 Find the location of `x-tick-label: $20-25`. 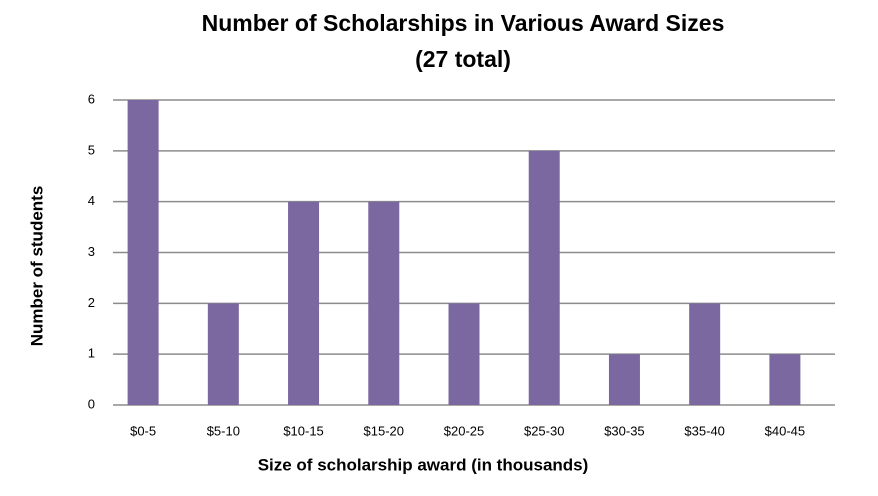

x-tick-label: $20-25 is located at coordinates (464, 430).